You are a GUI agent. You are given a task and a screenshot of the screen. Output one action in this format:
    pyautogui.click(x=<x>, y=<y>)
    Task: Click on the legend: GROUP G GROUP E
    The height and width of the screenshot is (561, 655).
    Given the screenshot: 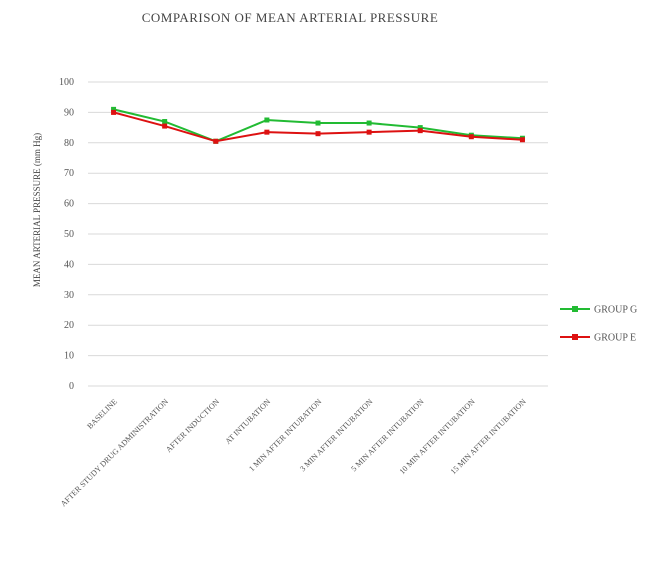 What is the action you would take?
    pyautogui.click(x=598, y=324)
    